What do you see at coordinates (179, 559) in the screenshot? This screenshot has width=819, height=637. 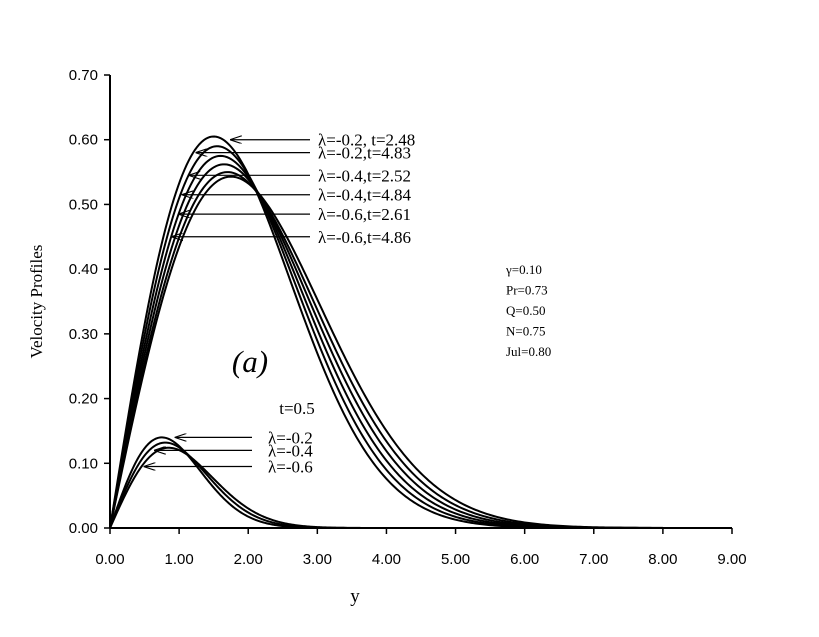 I see `x-tick-label: 1.00` at bounding box center [179, 559].